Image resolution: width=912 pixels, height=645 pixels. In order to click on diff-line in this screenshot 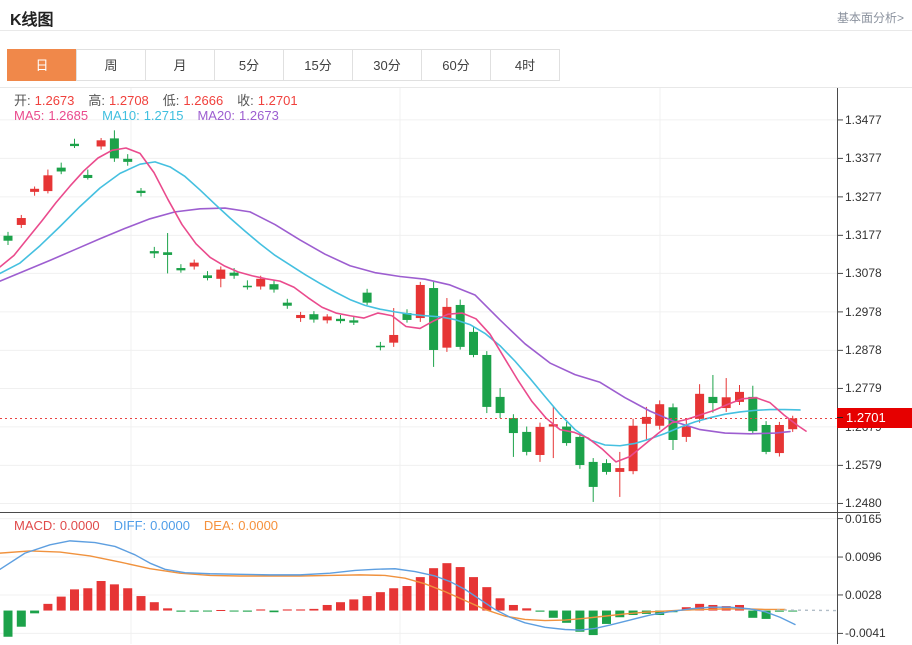, I will do `click(398, 585)`.